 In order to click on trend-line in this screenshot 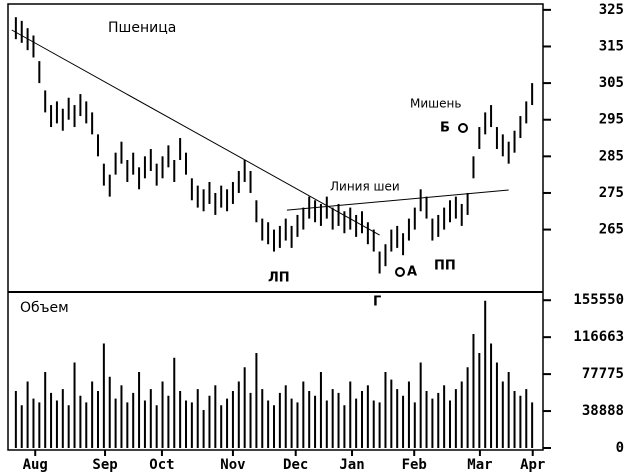, I will do `click(397, 200)`.